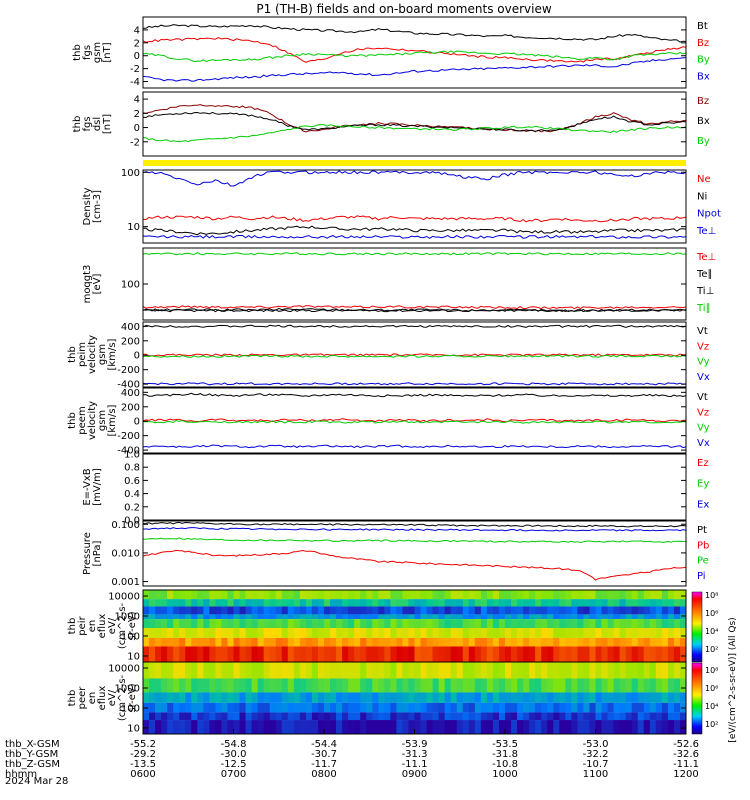 The height and width of the screenshot is (800, 750). What do you see at coordinates (703, 60) in the screenshot?
I see `legend-By: By` at bounding box center [703, 60].